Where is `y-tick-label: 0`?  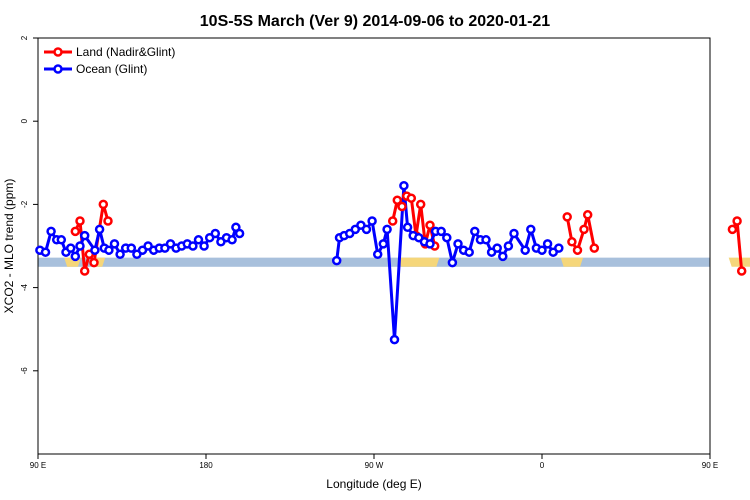 y-tick-label: 0 is located at coordinates (24, 120).